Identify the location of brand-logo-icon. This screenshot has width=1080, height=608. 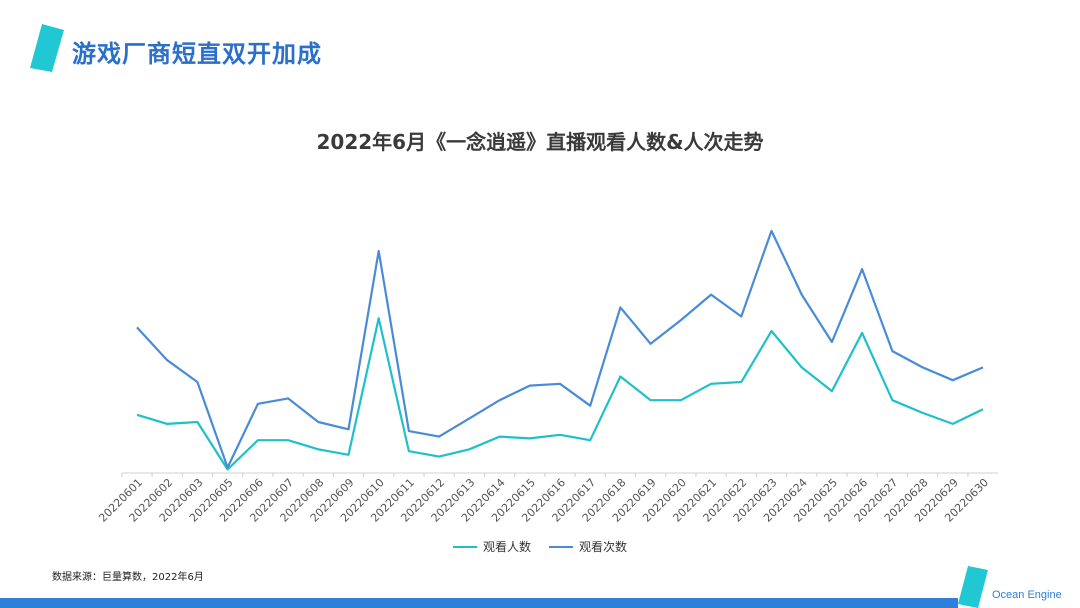
(973, 587).